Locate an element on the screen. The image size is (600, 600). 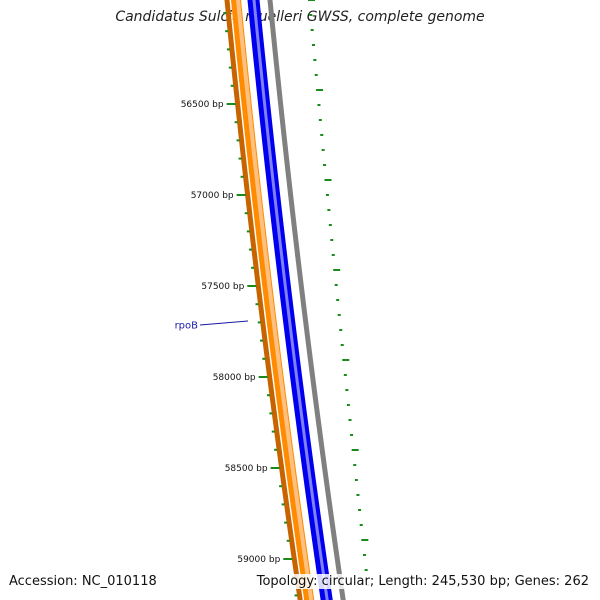
tick-label: 58500 bp is located at coordinates (246, 469).